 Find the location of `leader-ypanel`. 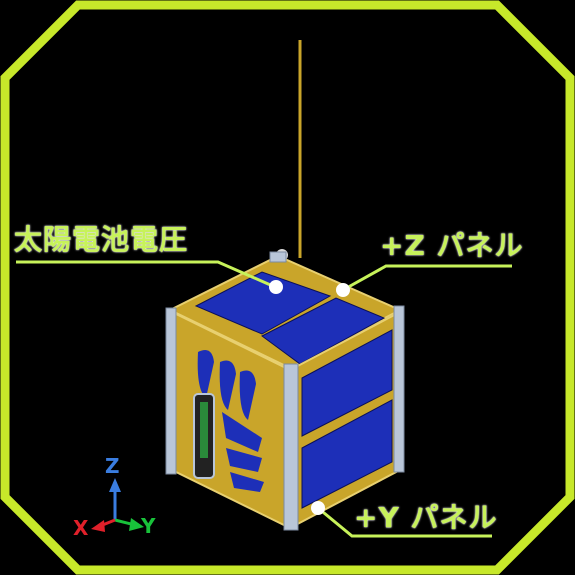

leader-ypanel is located at coordinates (404, 522).